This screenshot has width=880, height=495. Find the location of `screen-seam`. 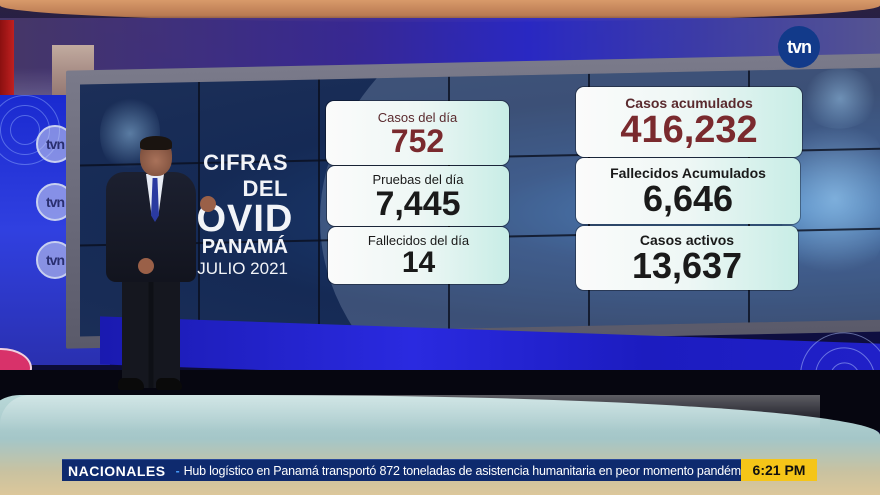

screen-seam is located at coordinates (319, 205).